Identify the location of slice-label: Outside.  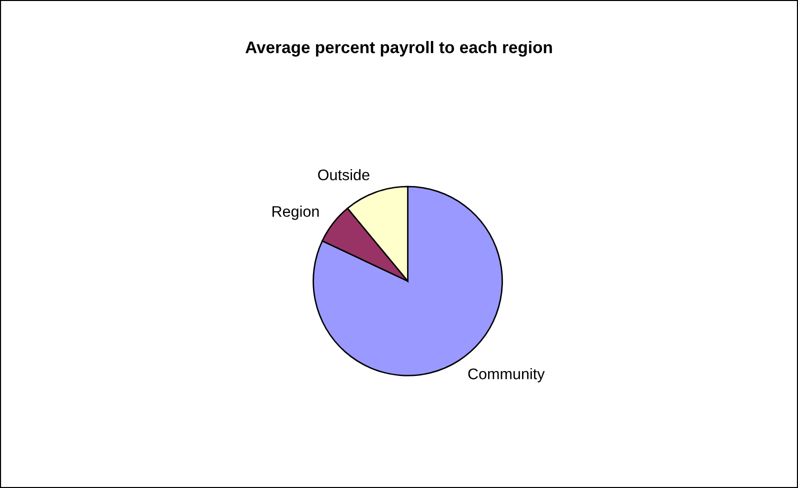
(344, 174).